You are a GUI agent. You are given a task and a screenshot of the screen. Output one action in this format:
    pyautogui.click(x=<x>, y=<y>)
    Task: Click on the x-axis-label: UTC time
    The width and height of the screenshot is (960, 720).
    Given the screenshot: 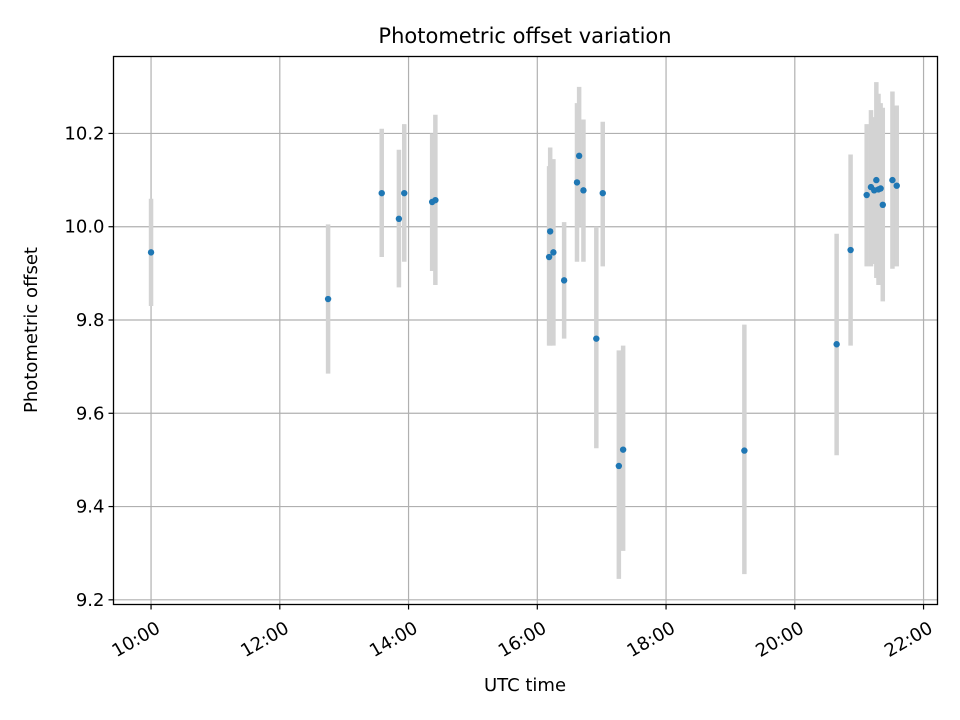 What is the action you would take?
    pyautogui.click(x=525, y=685)
    